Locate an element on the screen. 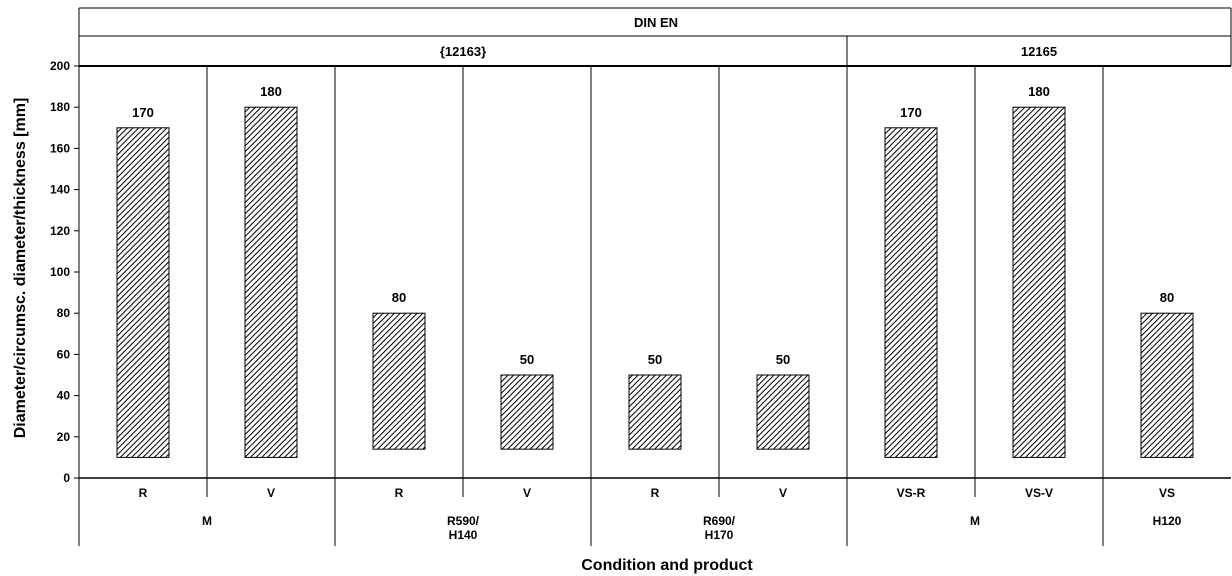 The height and width of the screenshot is (576, 1232). chart-headers: DIN EN {12163} 12165 is located at coordinates (748, 37).